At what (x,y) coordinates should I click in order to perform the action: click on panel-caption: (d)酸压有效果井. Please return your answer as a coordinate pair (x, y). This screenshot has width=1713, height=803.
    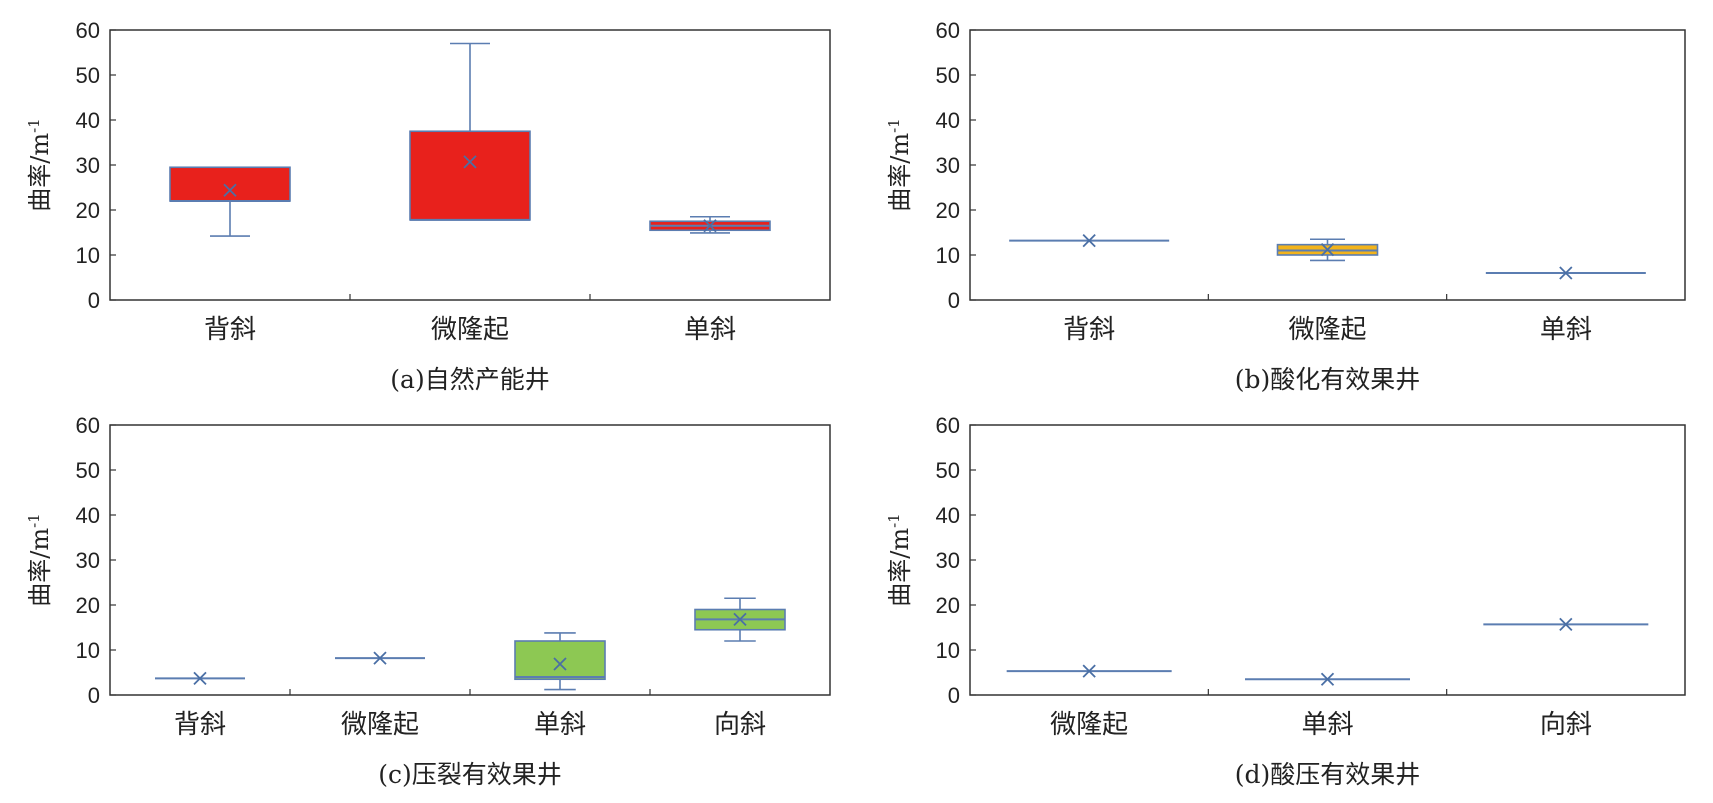
    Looking at the image, I should click on (1328, 774).